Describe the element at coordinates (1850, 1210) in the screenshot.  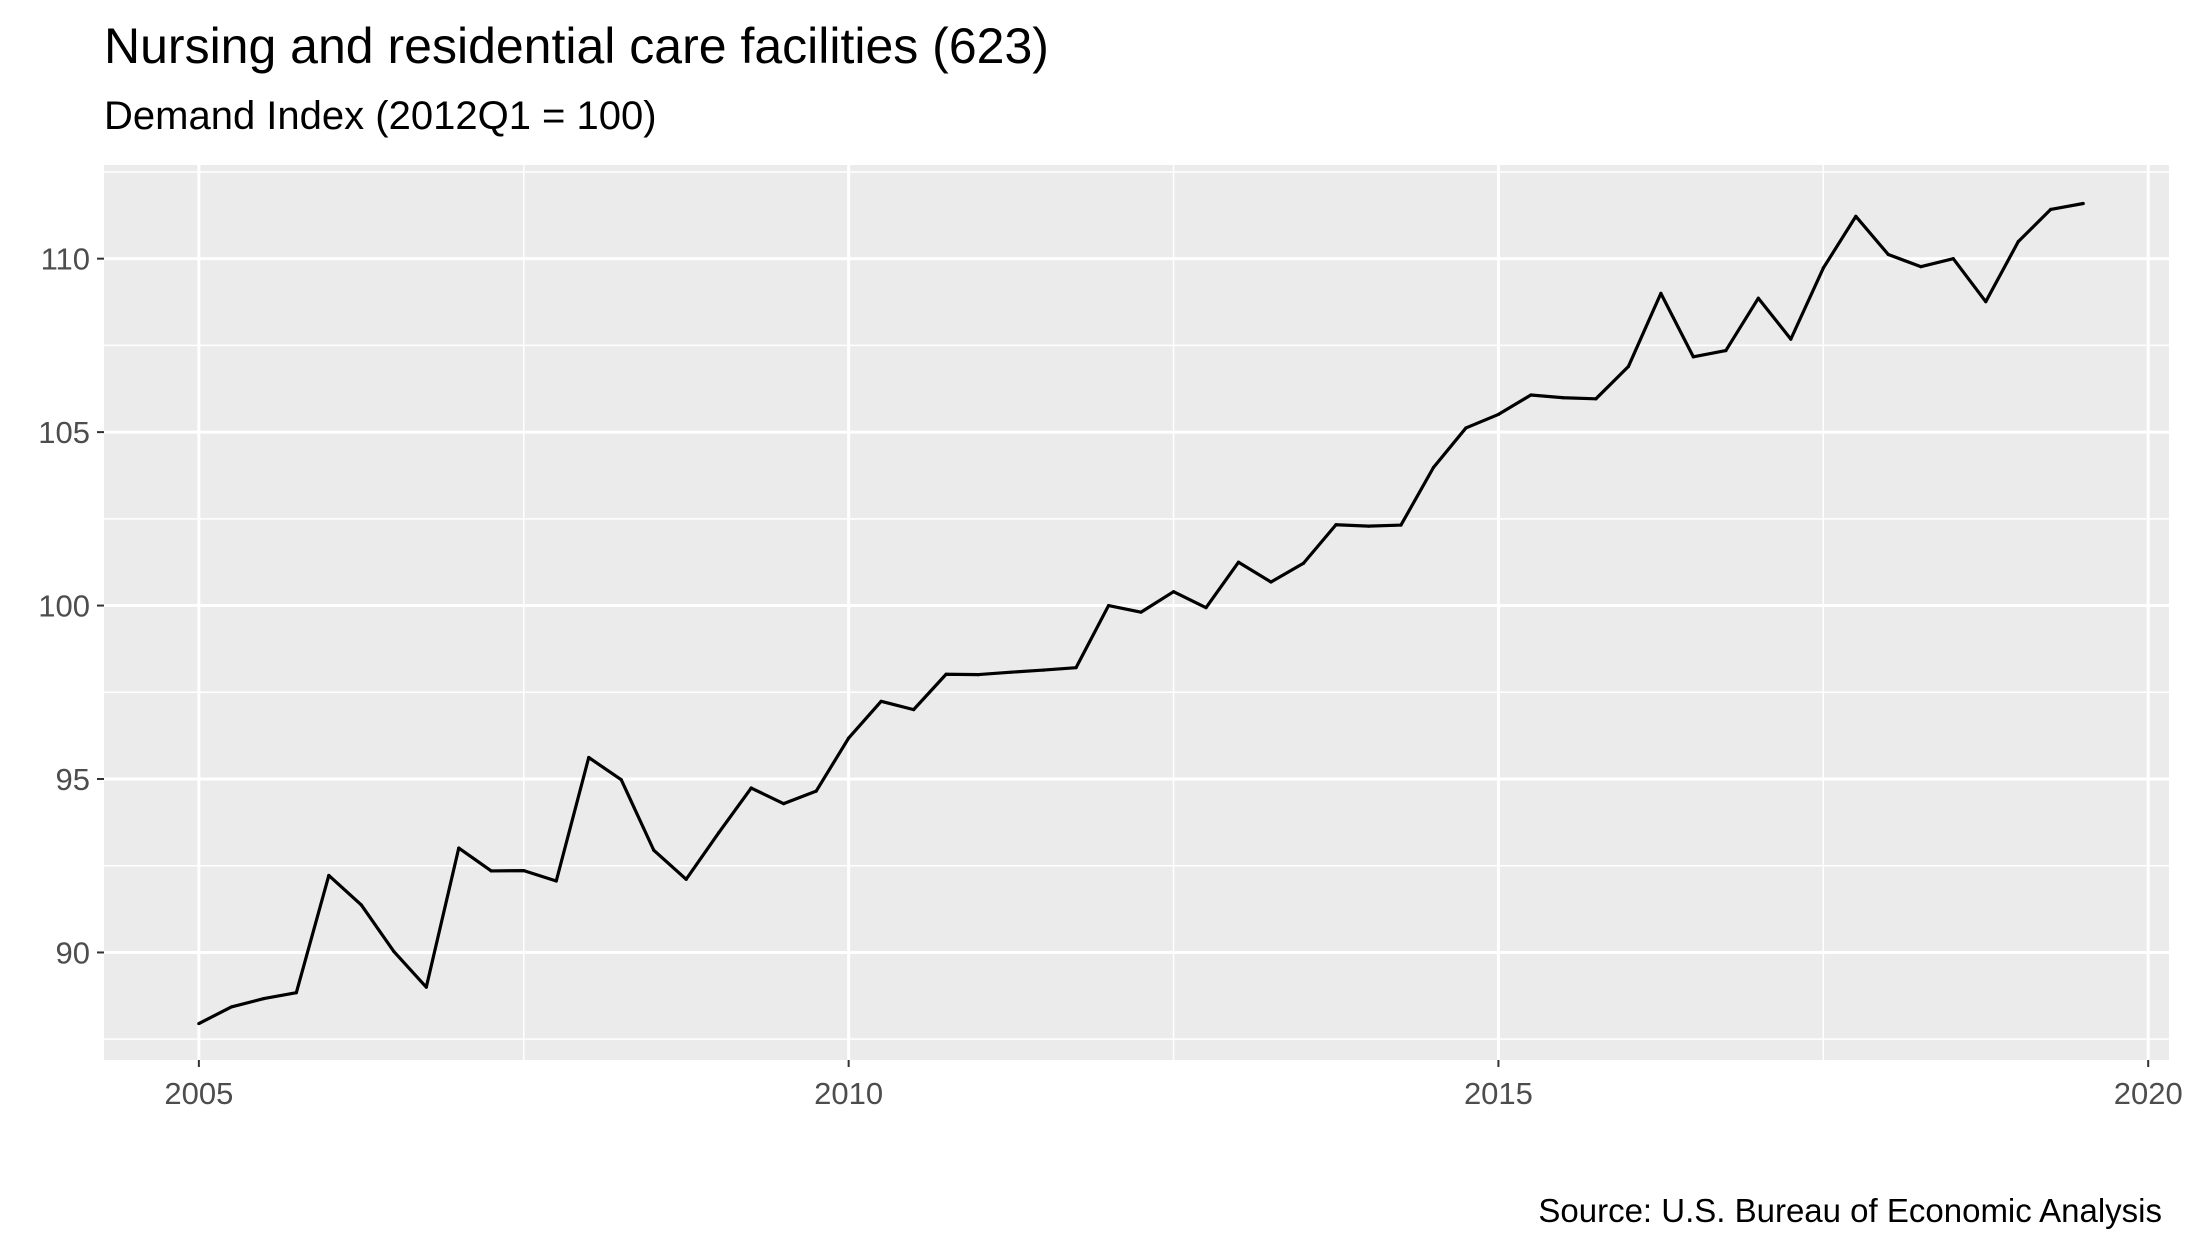
I see `chart-caption: Source: U.S. Bureau of Economic Analysis` at that location.